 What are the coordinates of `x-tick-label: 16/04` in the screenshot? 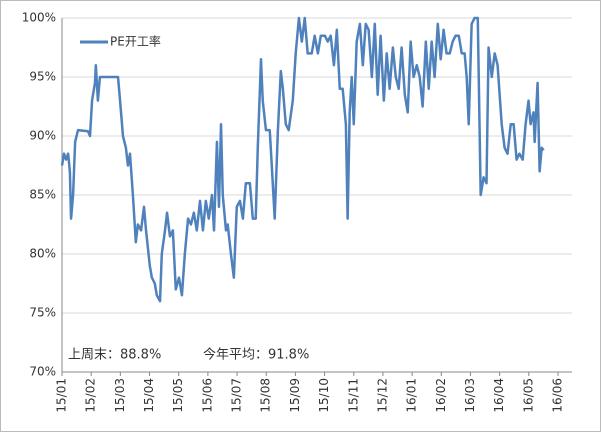 It's located at (499, 395).